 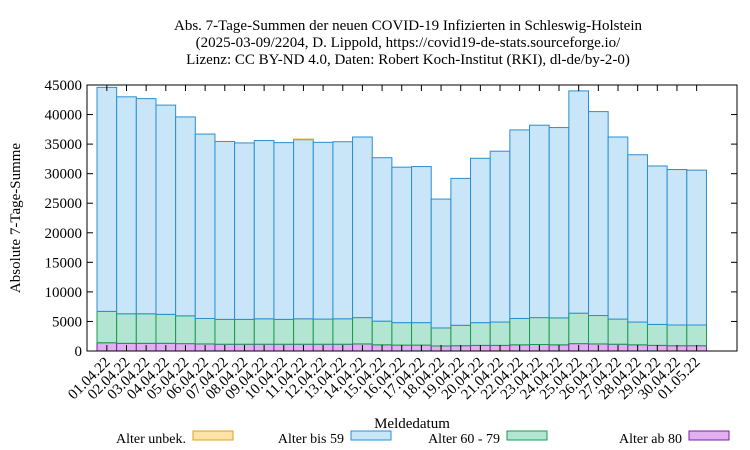 I want to click on x-axis-label: Meldedatum, so click(x=412, y=424).